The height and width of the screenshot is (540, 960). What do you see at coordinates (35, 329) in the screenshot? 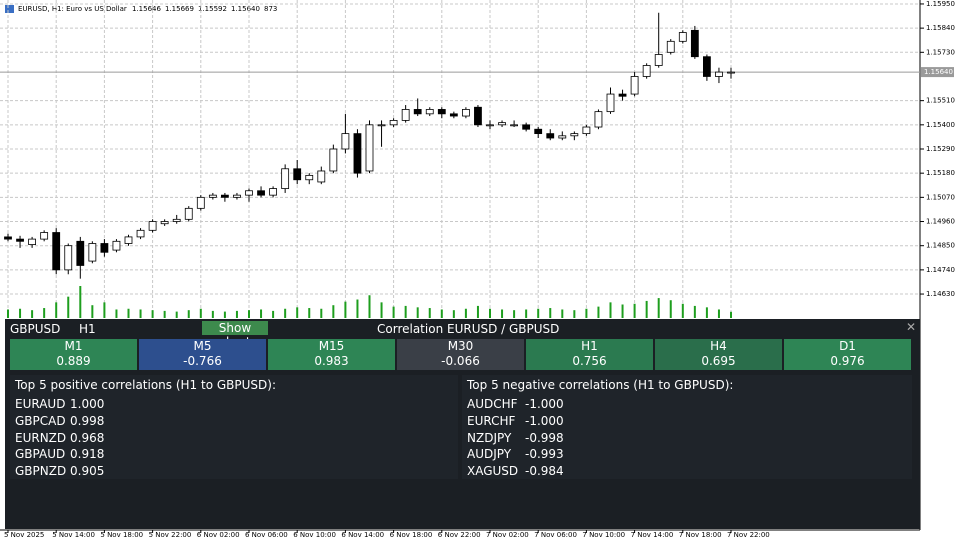
I see `panel-symbol: GBPUSD` at bounding box center [35, 329].